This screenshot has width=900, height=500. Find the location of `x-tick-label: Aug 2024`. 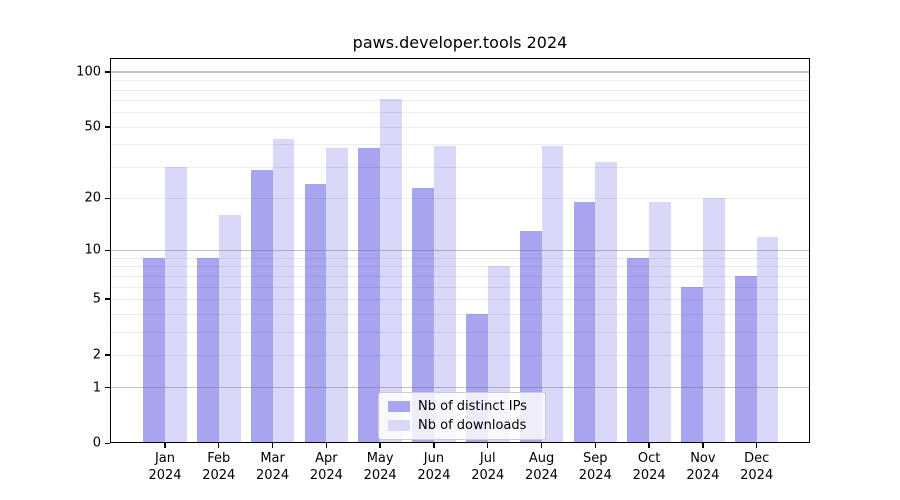

x-tick-label: Aug 2024 is located at coordinates (541, 467).